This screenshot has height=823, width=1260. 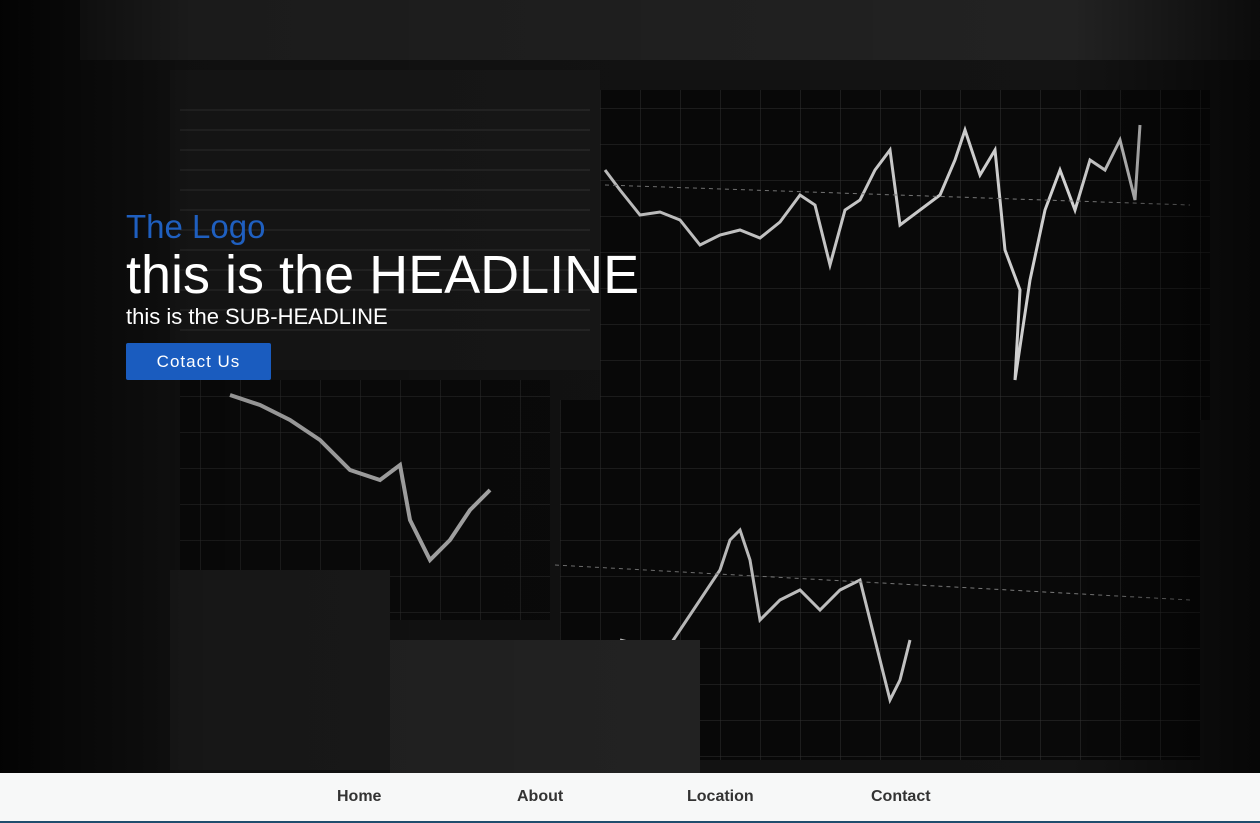 I want to click on bottom-navbar: Home About Location Contact, so click(x=630, y=798).